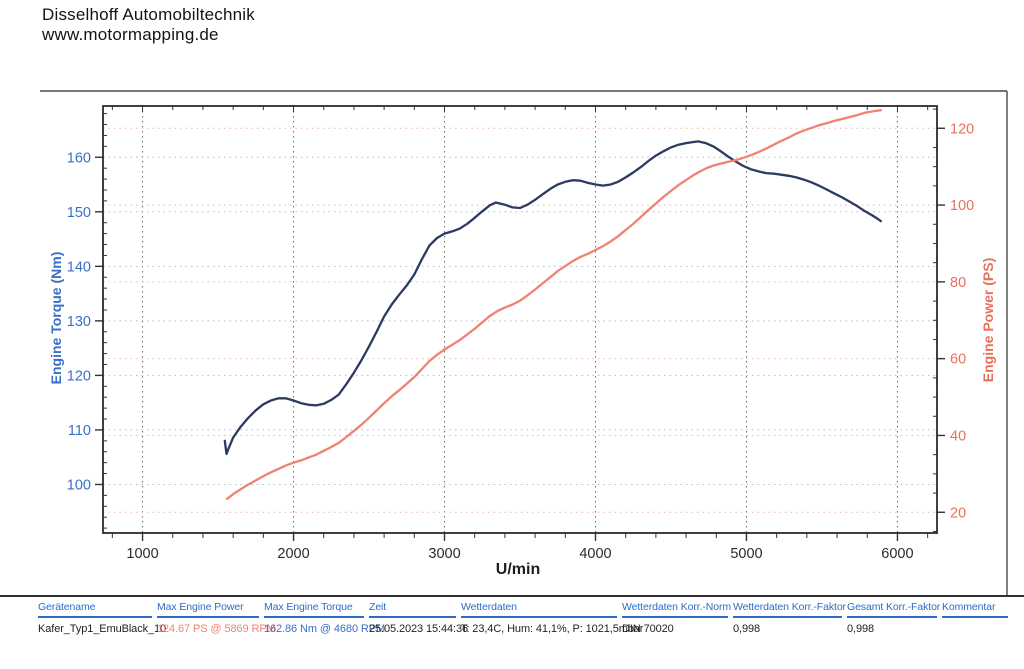 Image resolution: width=1024 pixels, height=669 pixels. Describe the element at coordinates (539, 609) in the screenshot. I see `column-header-wetterdaten: Wetterdaten` at that location.